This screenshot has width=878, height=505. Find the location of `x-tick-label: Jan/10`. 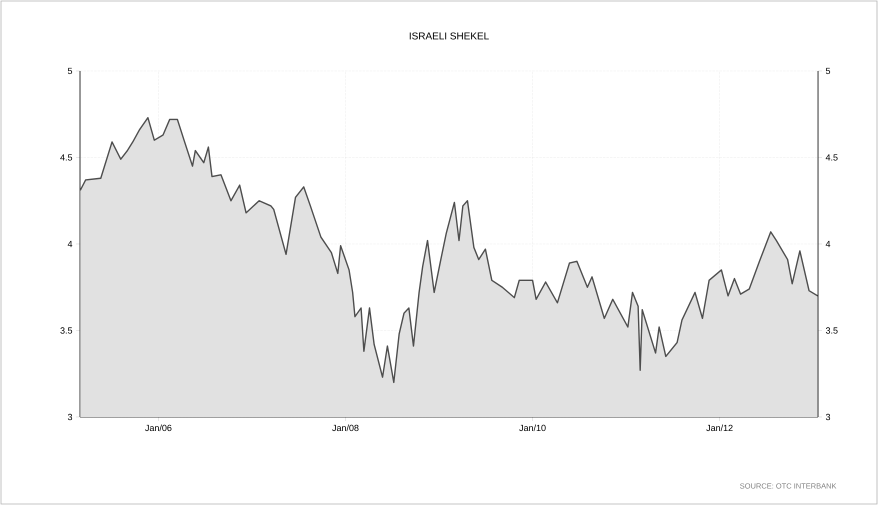

x-tick-label: Jan/10 is located at coordinates (532, 428).